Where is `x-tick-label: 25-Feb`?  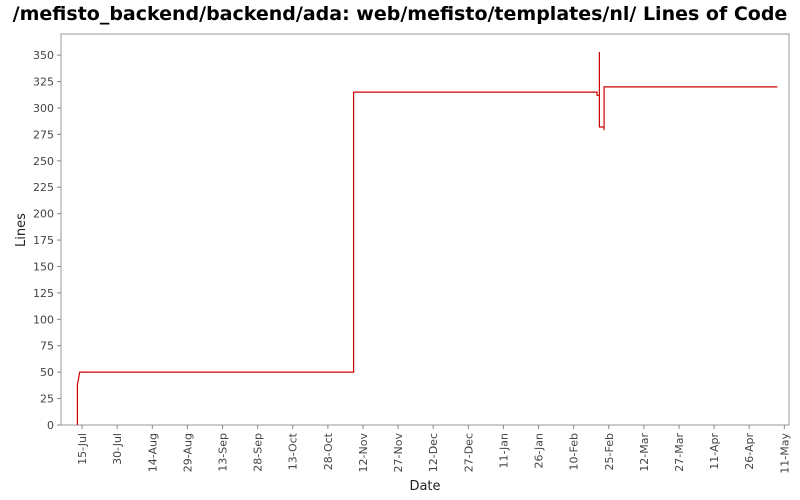 x-tick-label: 25-Feb is located at coordinates (609, 451).